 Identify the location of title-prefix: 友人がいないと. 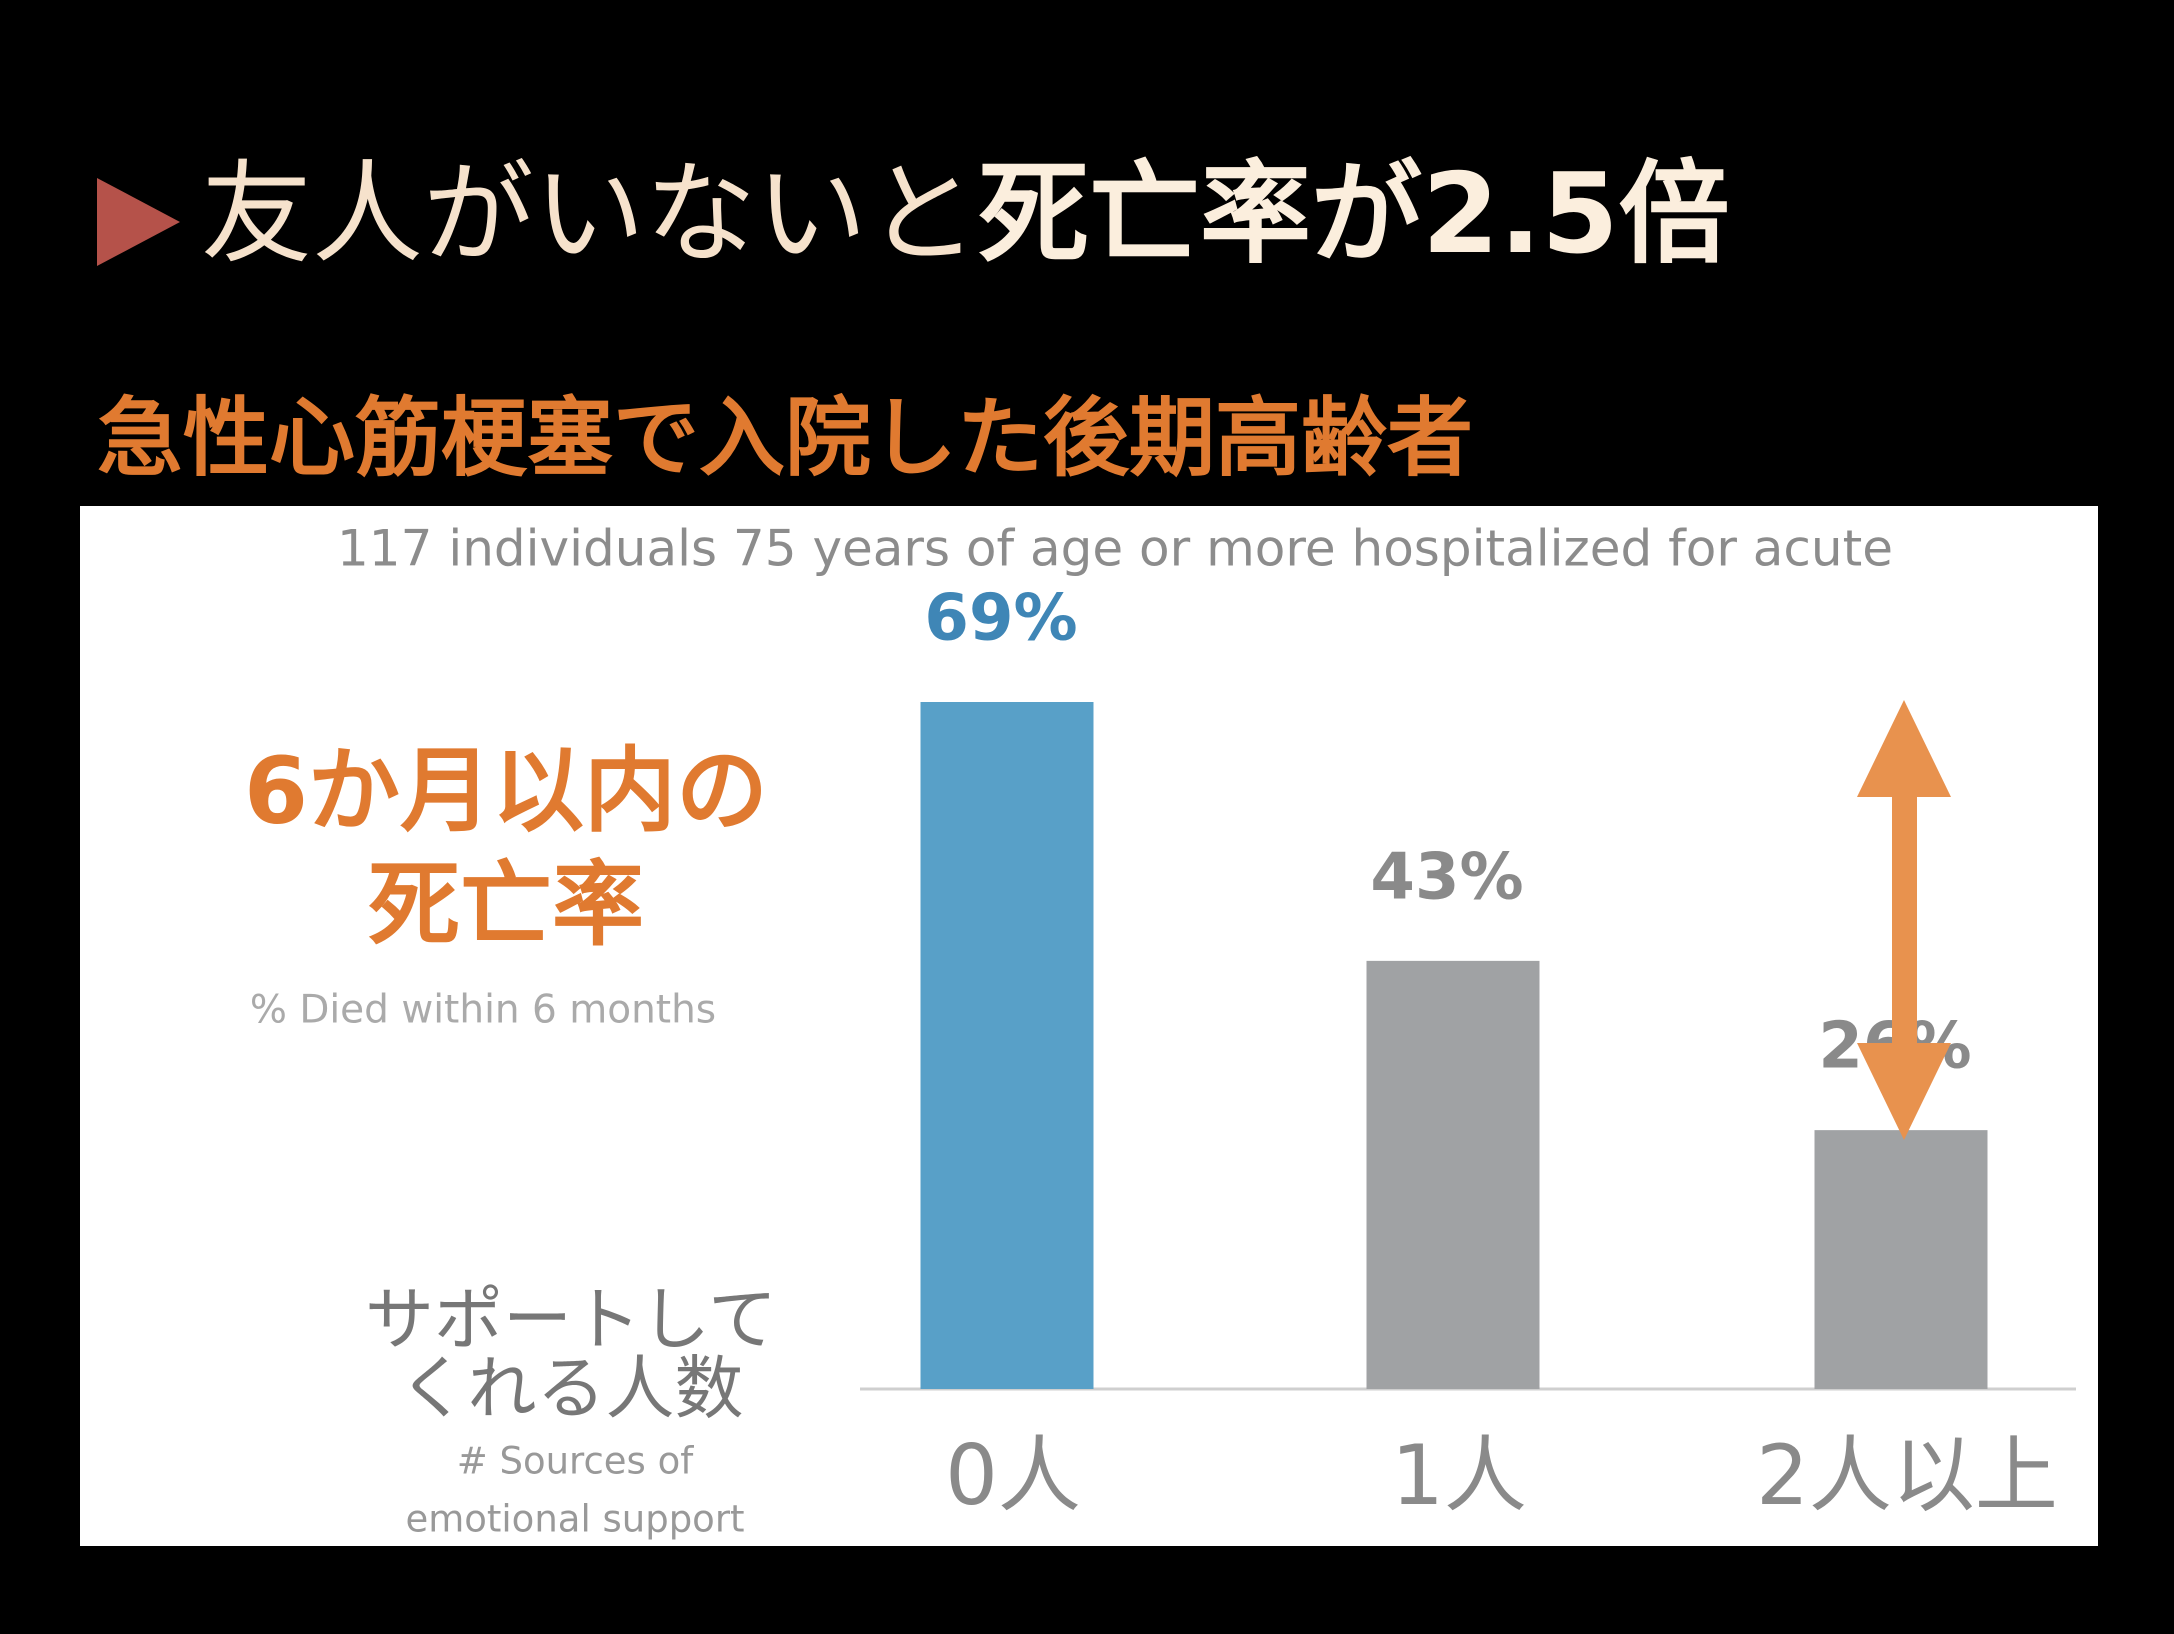
(589, 214).